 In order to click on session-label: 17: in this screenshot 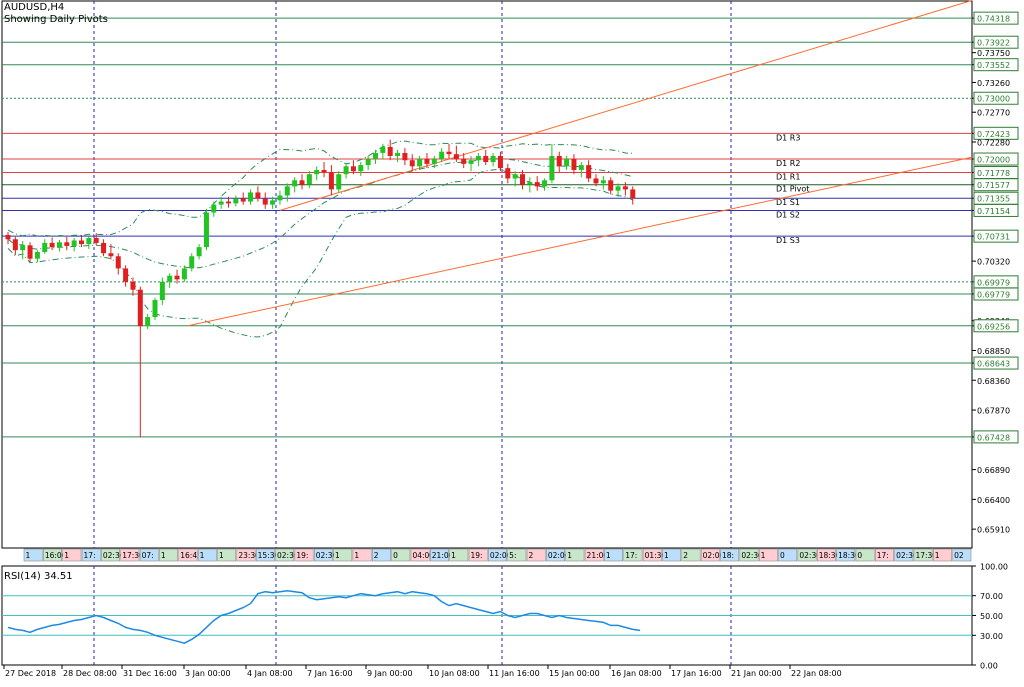, I will do `click(90, 555)`.